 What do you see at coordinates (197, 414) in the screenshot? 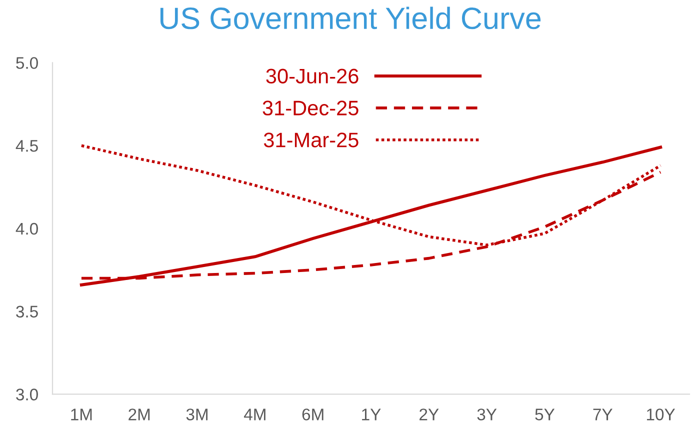
I see `x-tick-label: 3M` at bounding box center [197, 414].